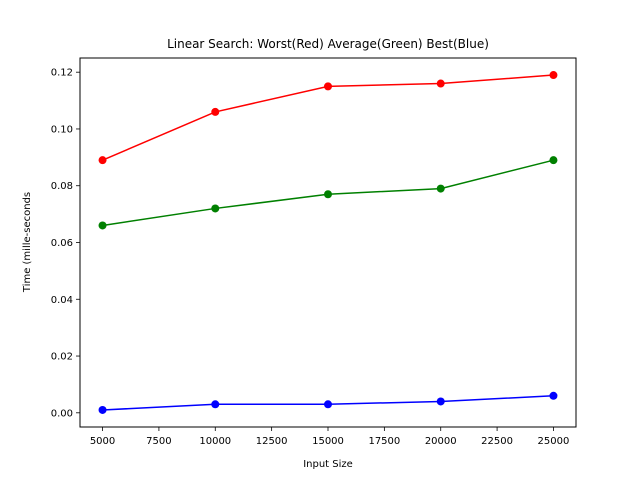 The width and height of the screenshot is (640, 480). Describe the element at coordinates (384, 441) in the screenshot. I see `x-tick-label: 17500` at that location.